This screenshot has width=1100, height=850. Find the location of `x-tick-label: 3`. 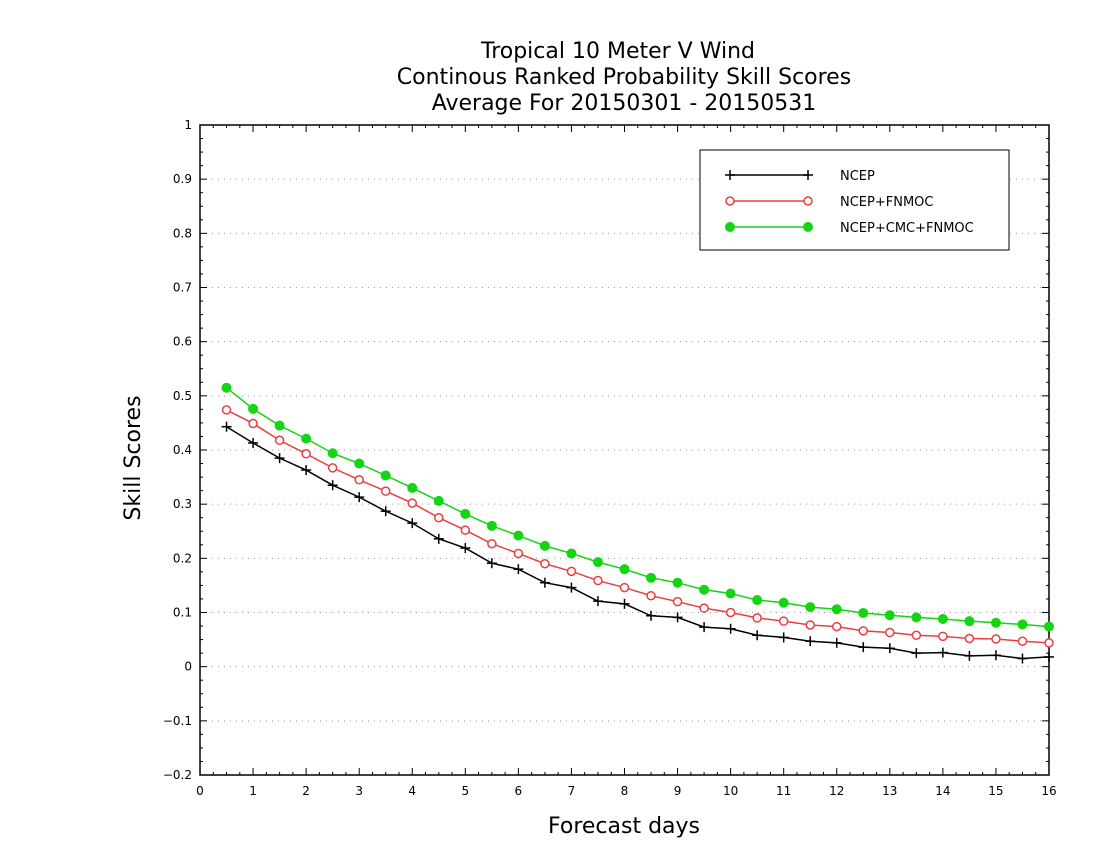

x-tick-label: 3 is located at coordinates (359, 791).